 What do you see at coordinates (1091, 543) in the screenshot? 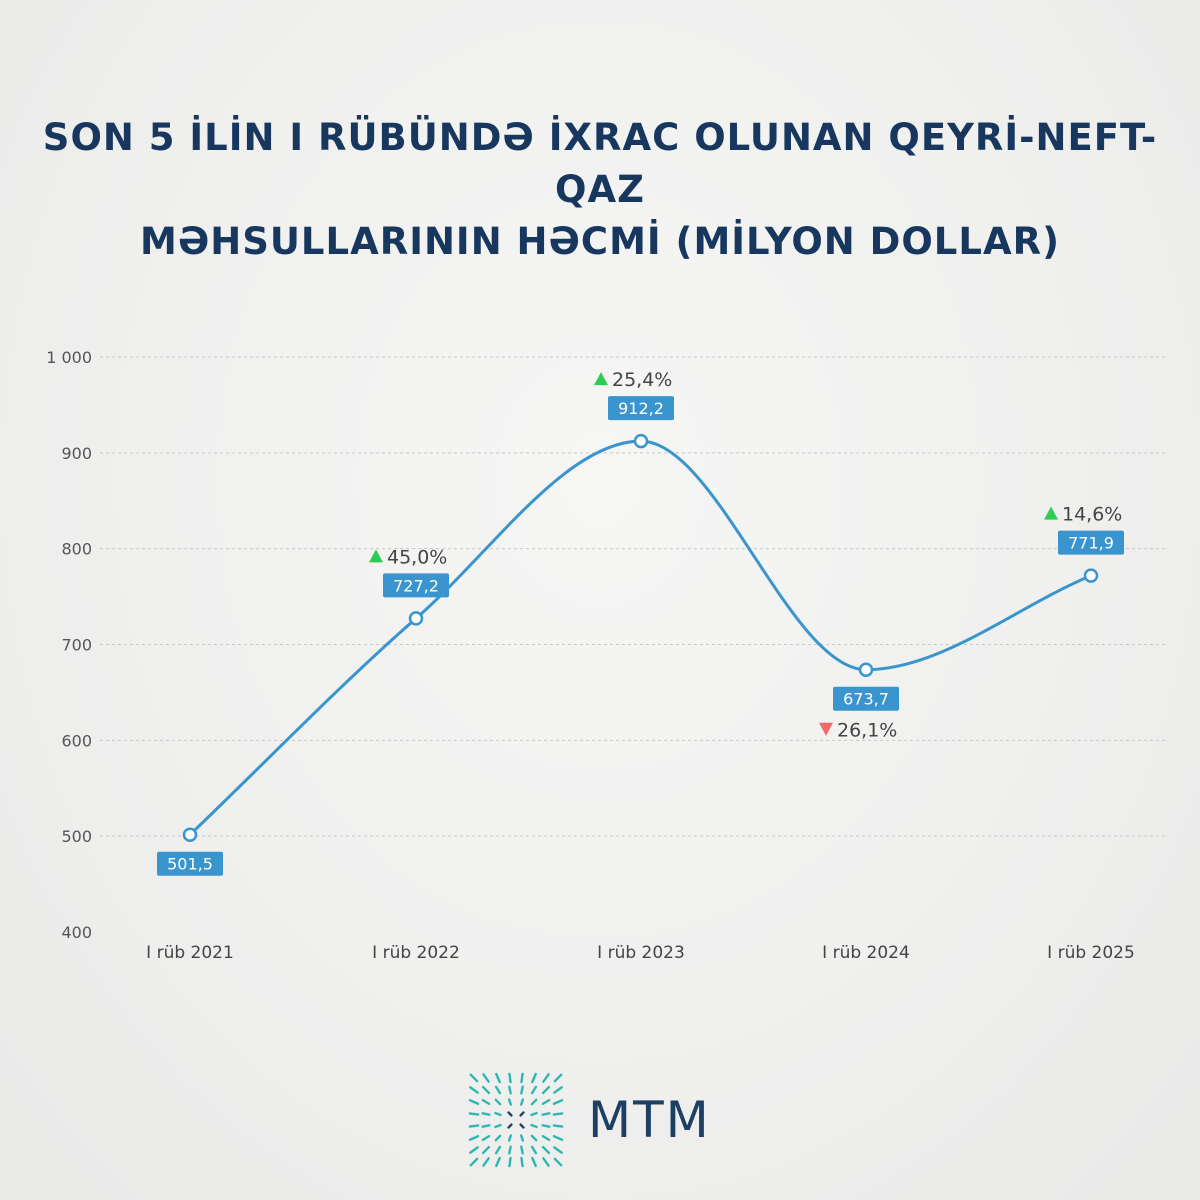
I see `value-label: 771,9` at bounding box center [1091, 543].